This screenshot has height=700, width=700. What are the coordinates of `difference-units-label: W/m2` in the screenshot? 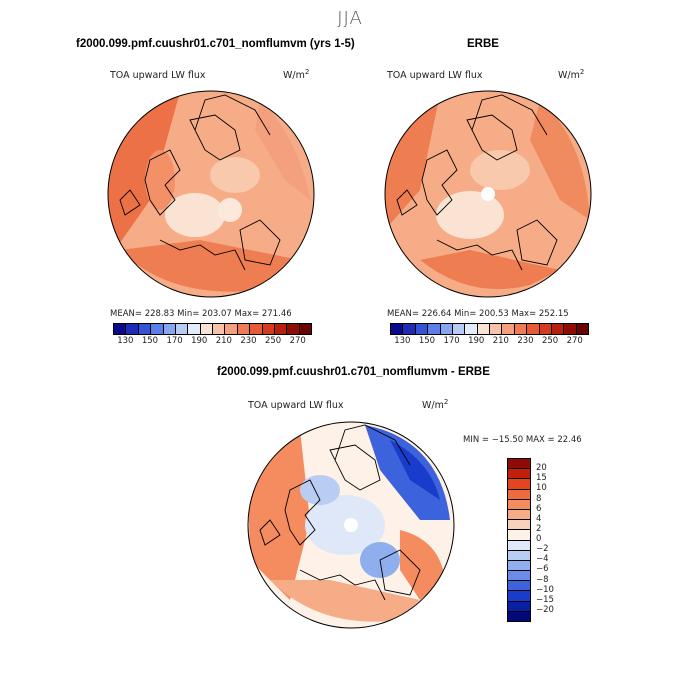 It's located at (435, 405).